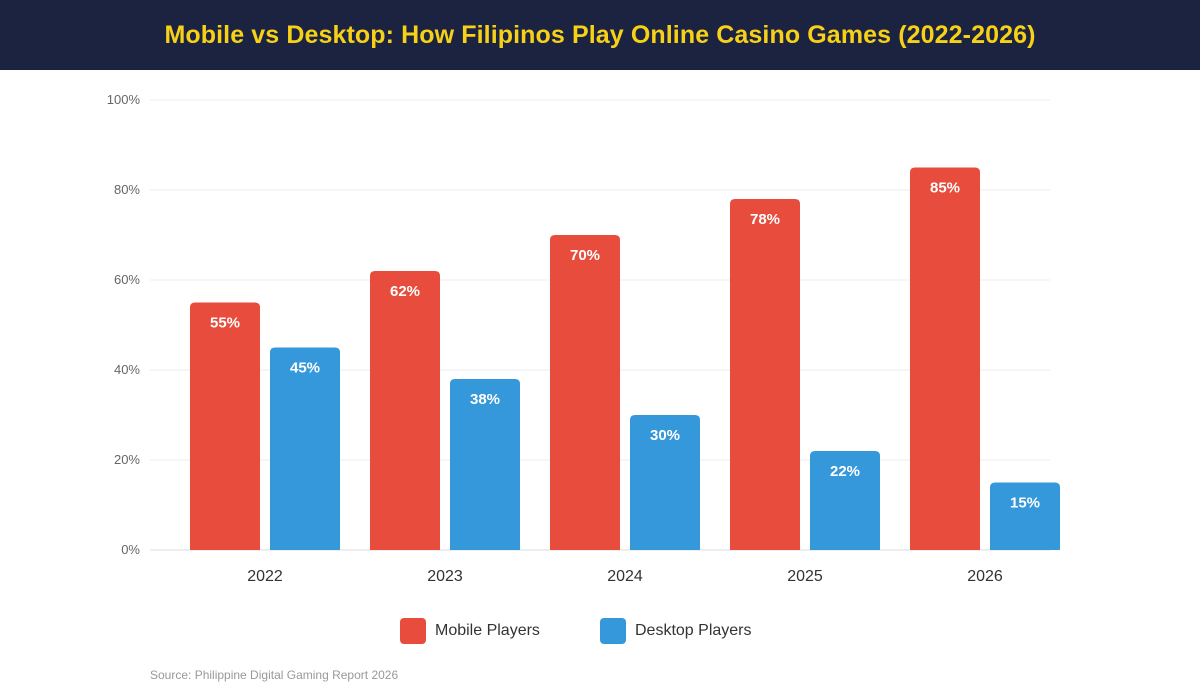 The height and width of the screenshot is (700, 1200). Describe the element at coordinates (305, 449) in the screenshot. I see `bar-desktop-2022` at that location.